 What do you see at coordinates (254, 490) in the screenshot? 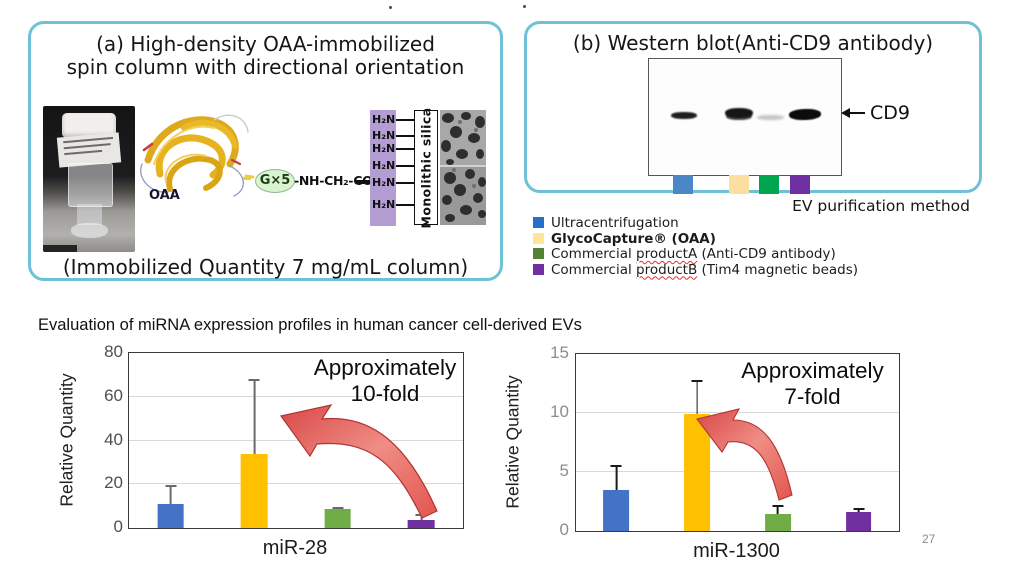
I see `bar-glycocapture®` at bounding box center [254, 490].